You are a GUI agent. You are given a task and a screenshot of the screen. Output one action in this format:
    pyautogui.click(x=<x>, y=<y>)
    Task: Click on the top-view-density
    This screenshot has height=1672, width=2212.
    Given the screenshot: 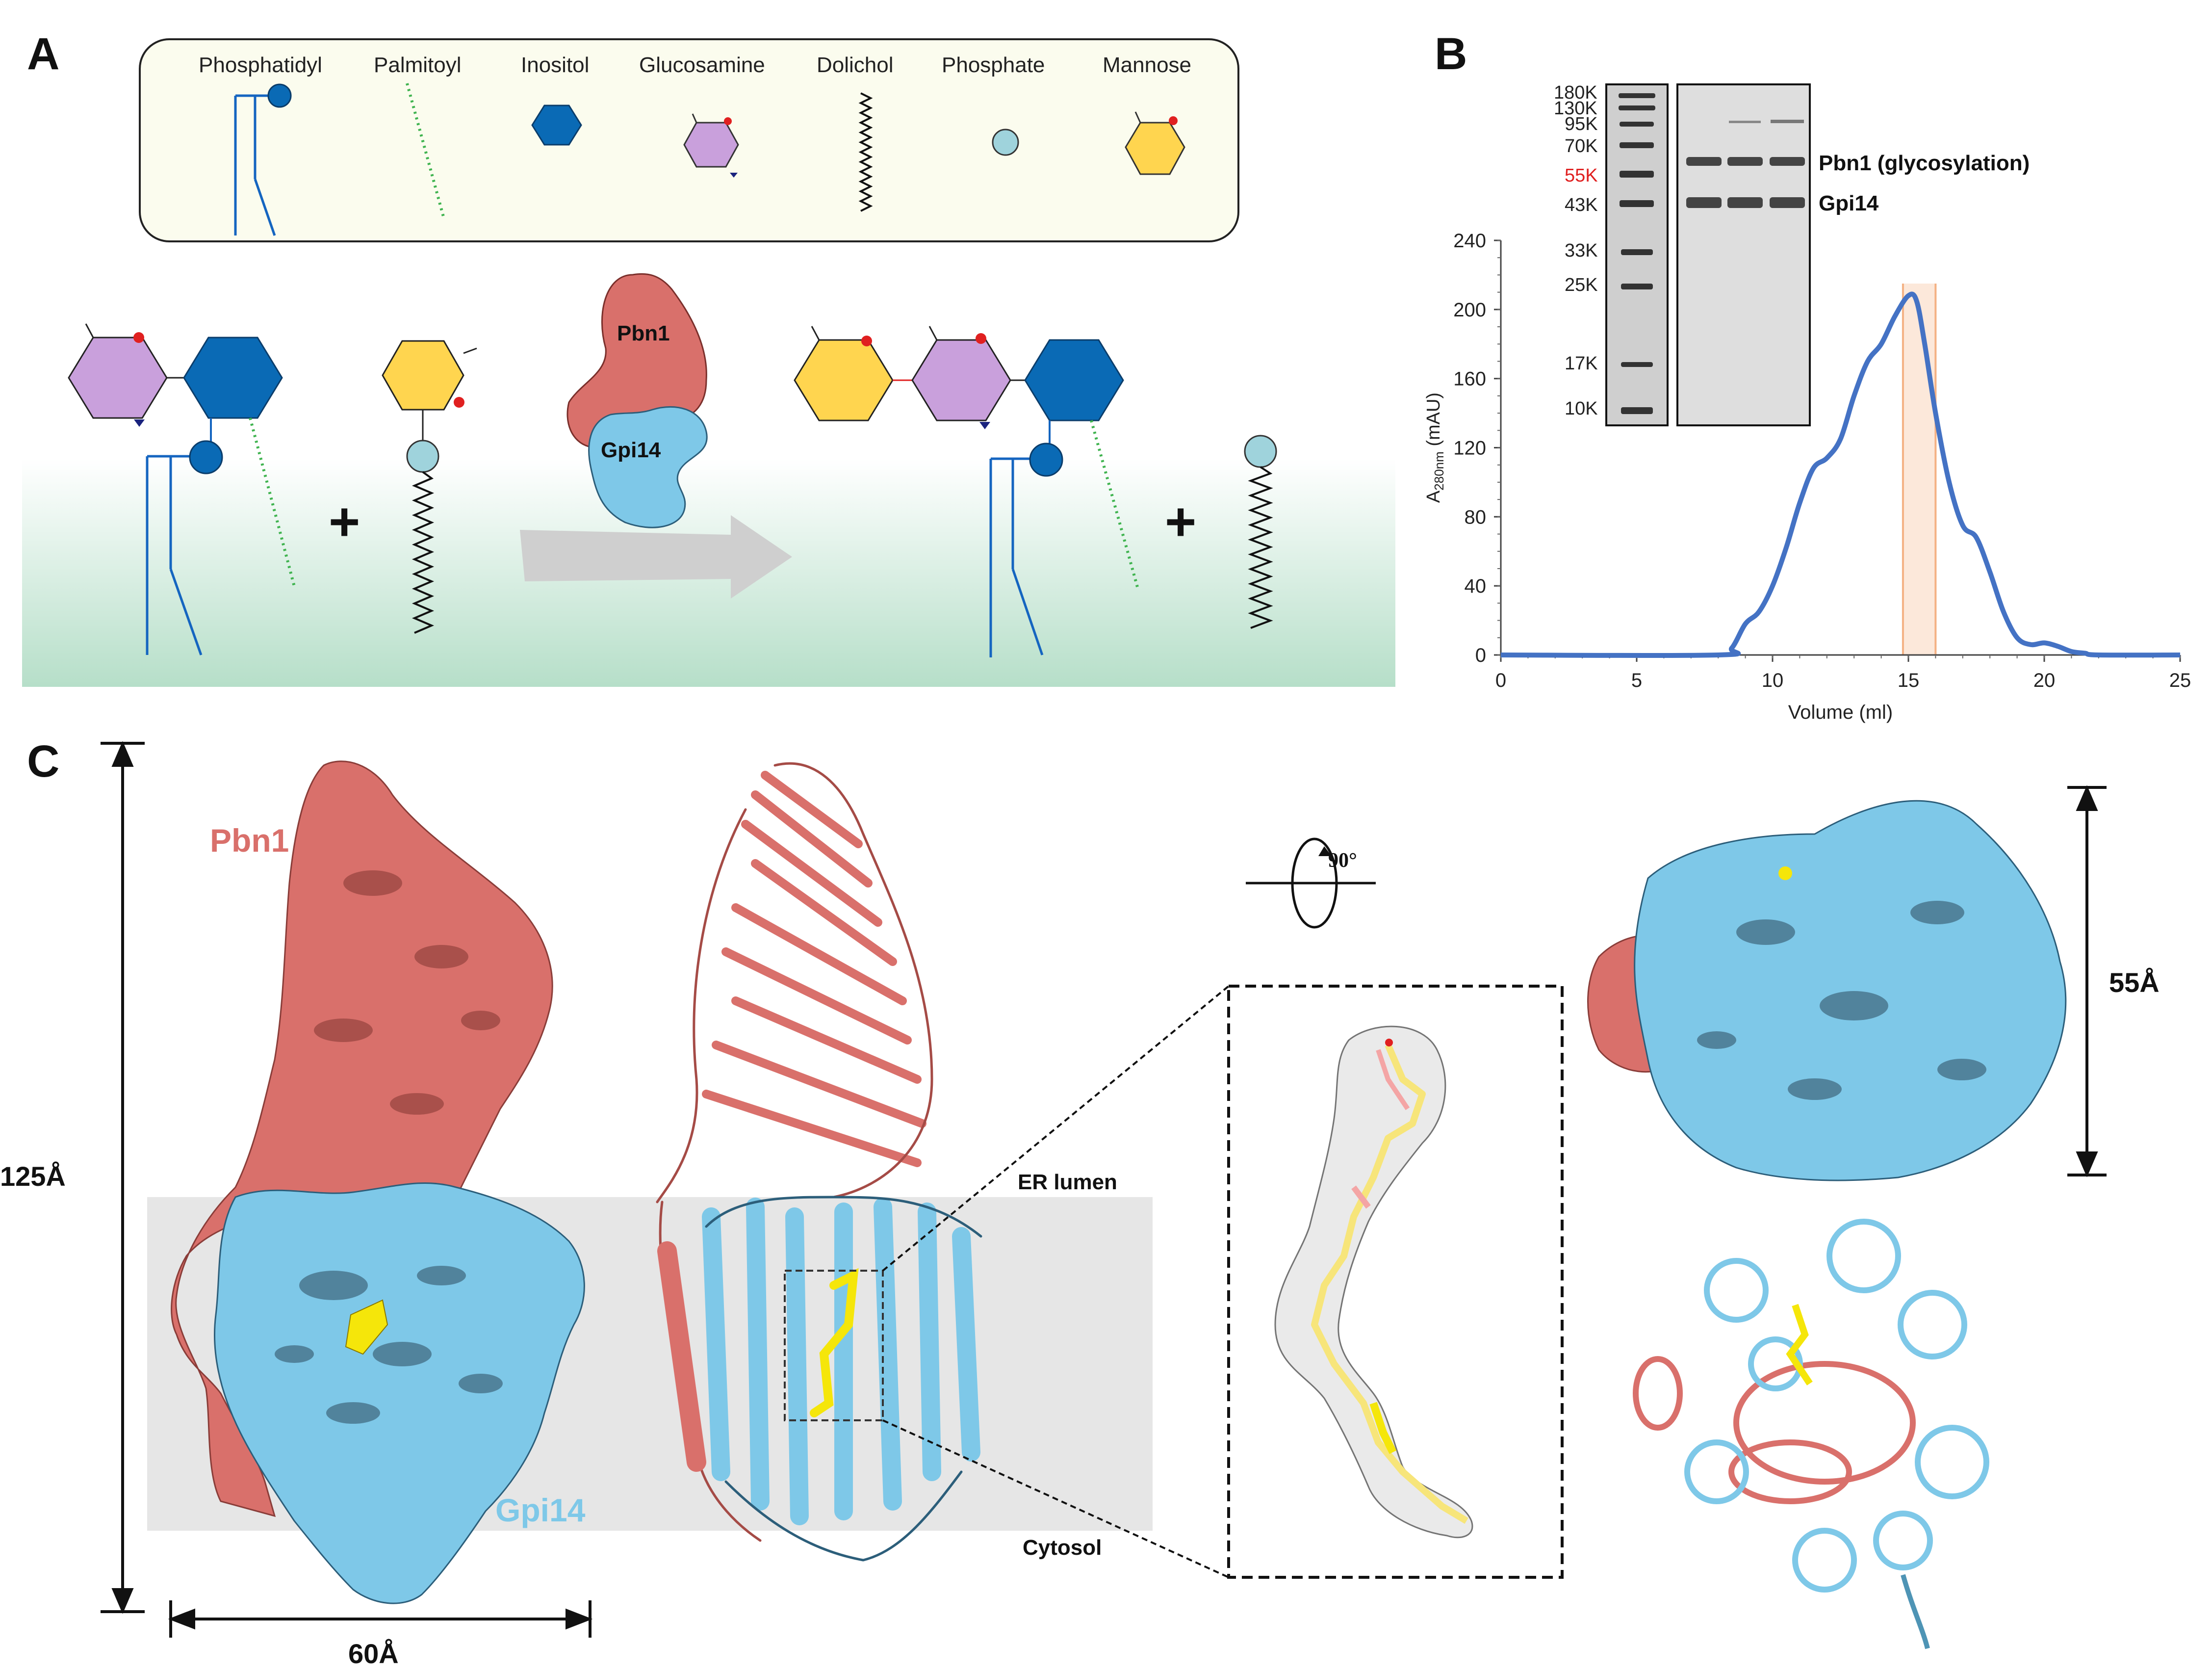 What is the action you would take?
    pyautogui.click(x=1827, y=991)
    